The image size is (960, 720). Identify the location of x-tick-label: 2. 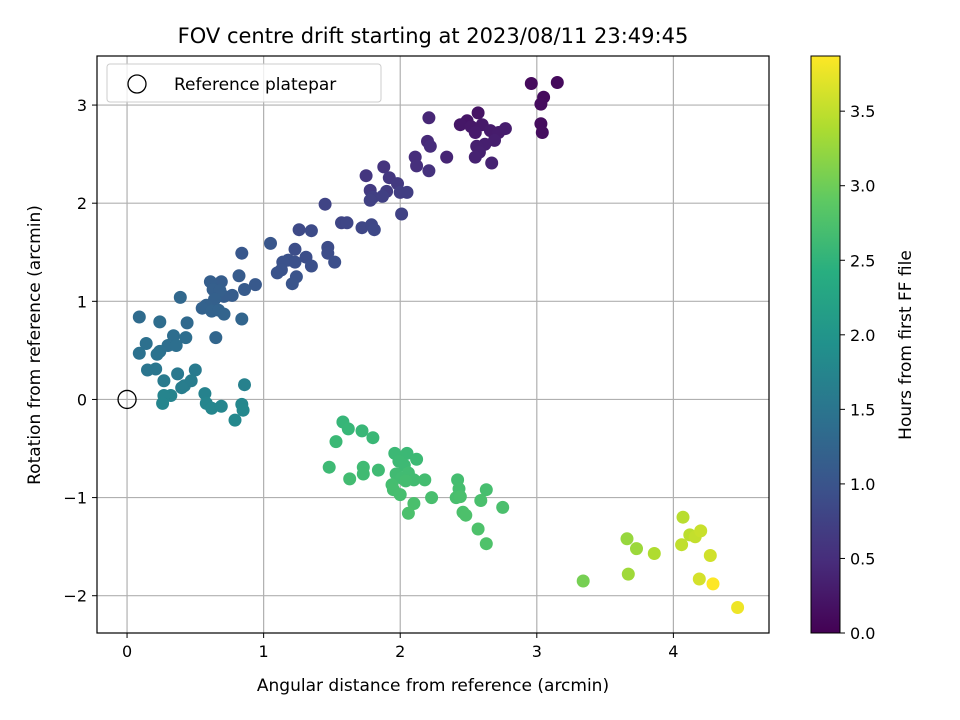
(400, 651).